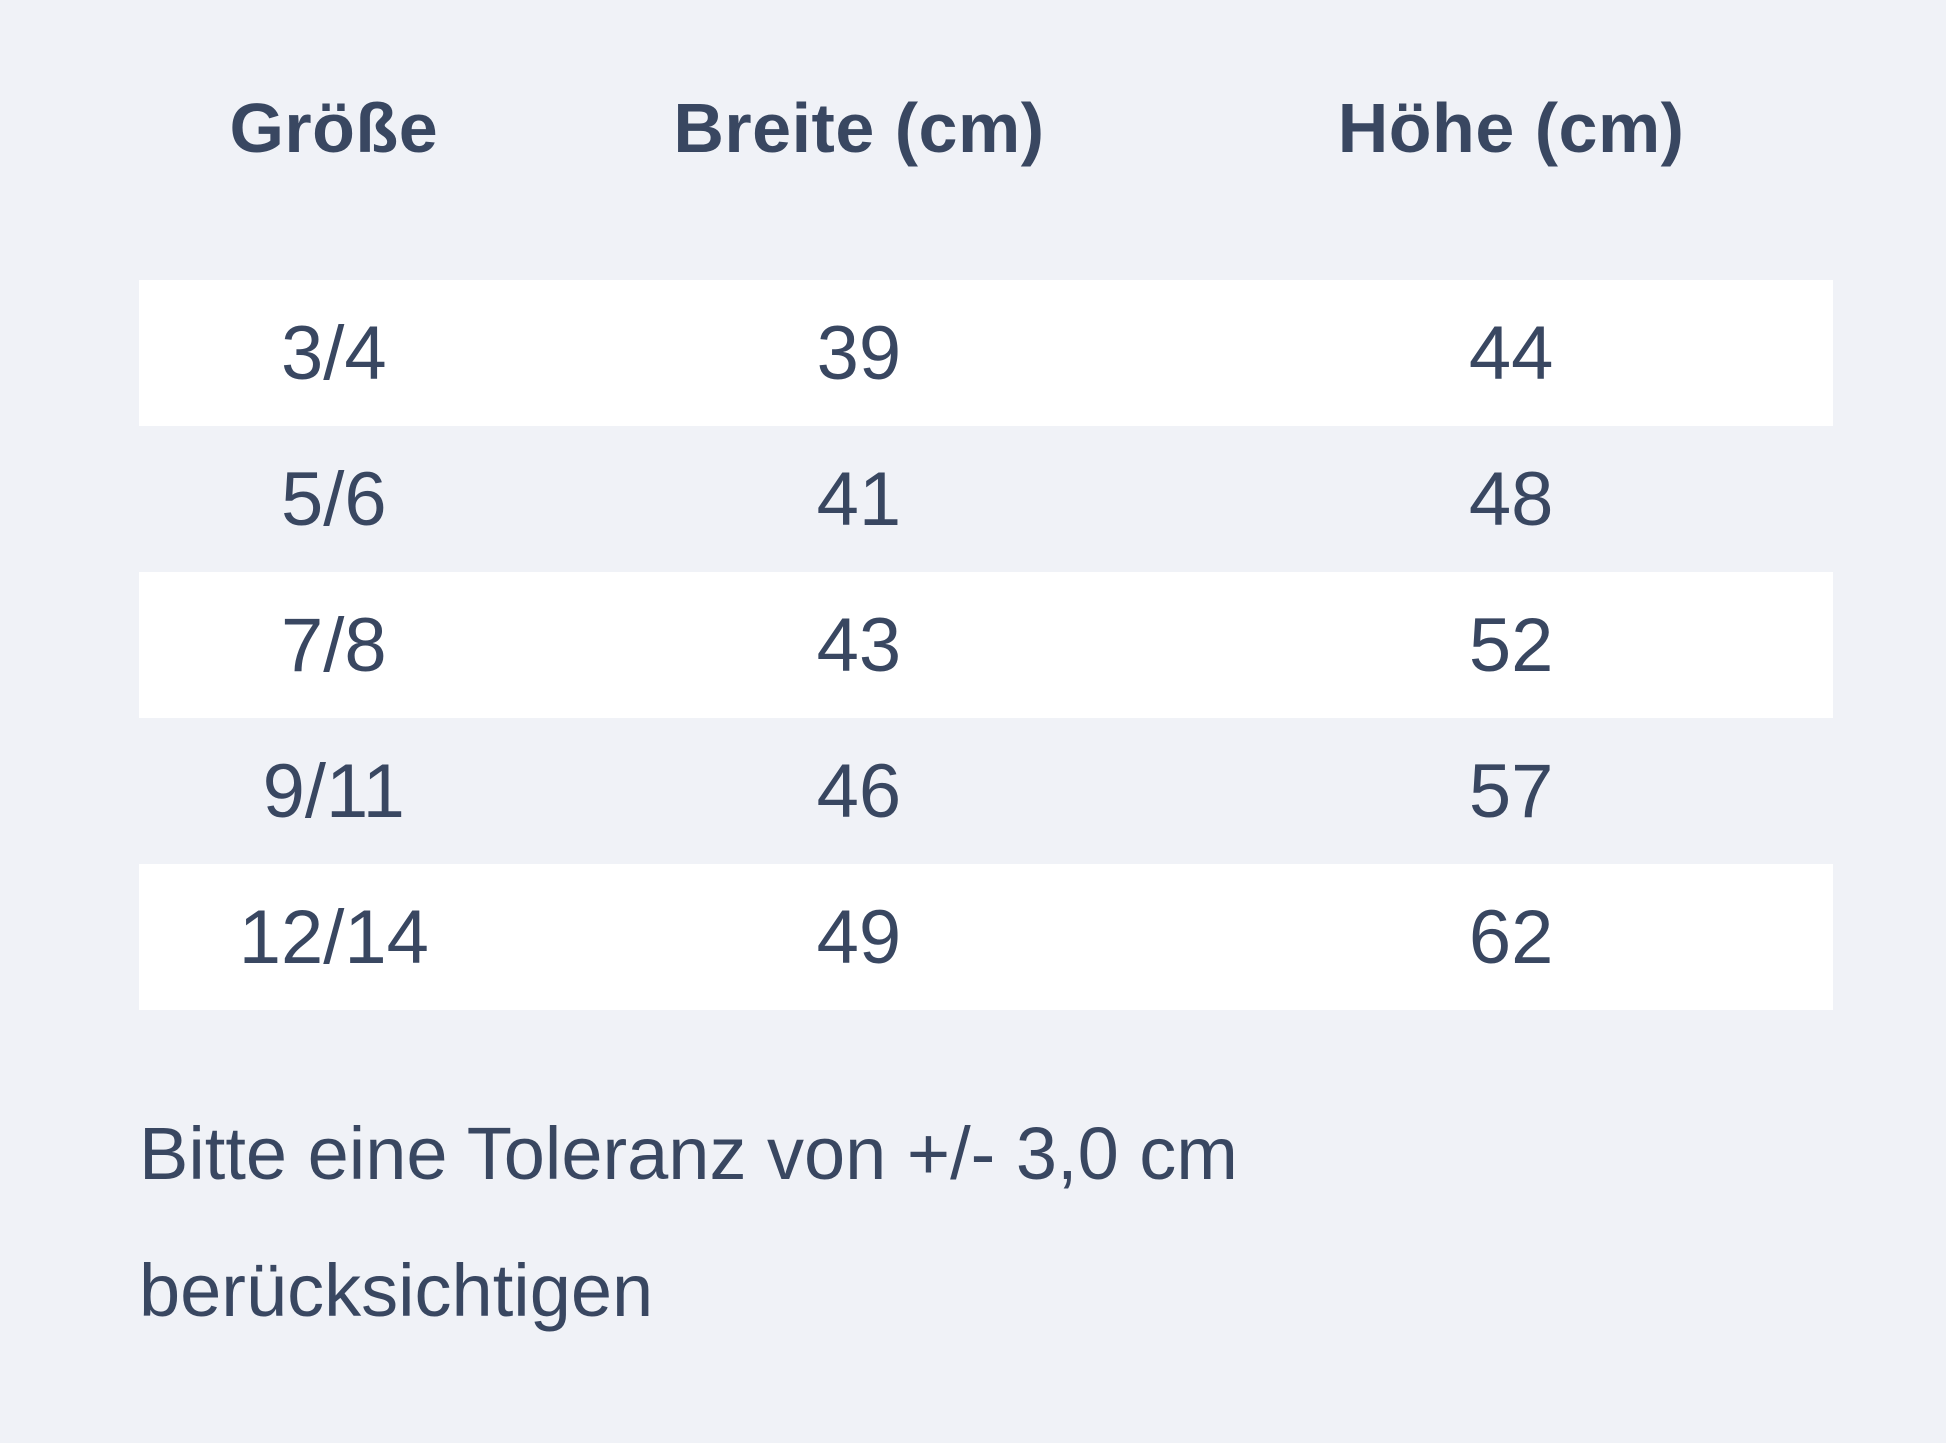  What do you see at coordinates (396, 1290) in the screenshot?
I see `tolerance-note-line2: berücksichtigen` at bounding box center [396, 1290].